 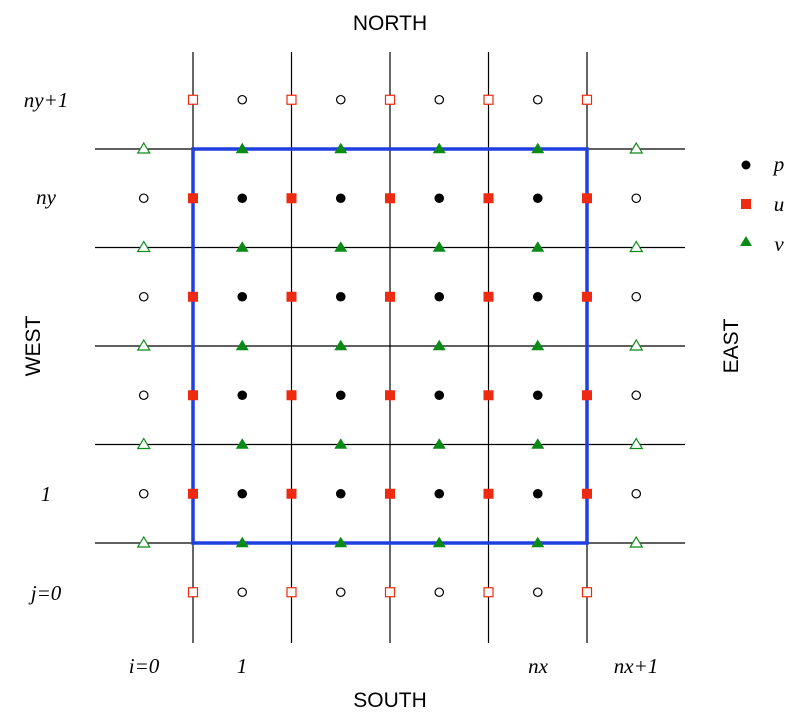 What do you see at coordinates (538, 666) in the screenshot?
I see `i-label-nx: nx` at bounding box center [538, 666].